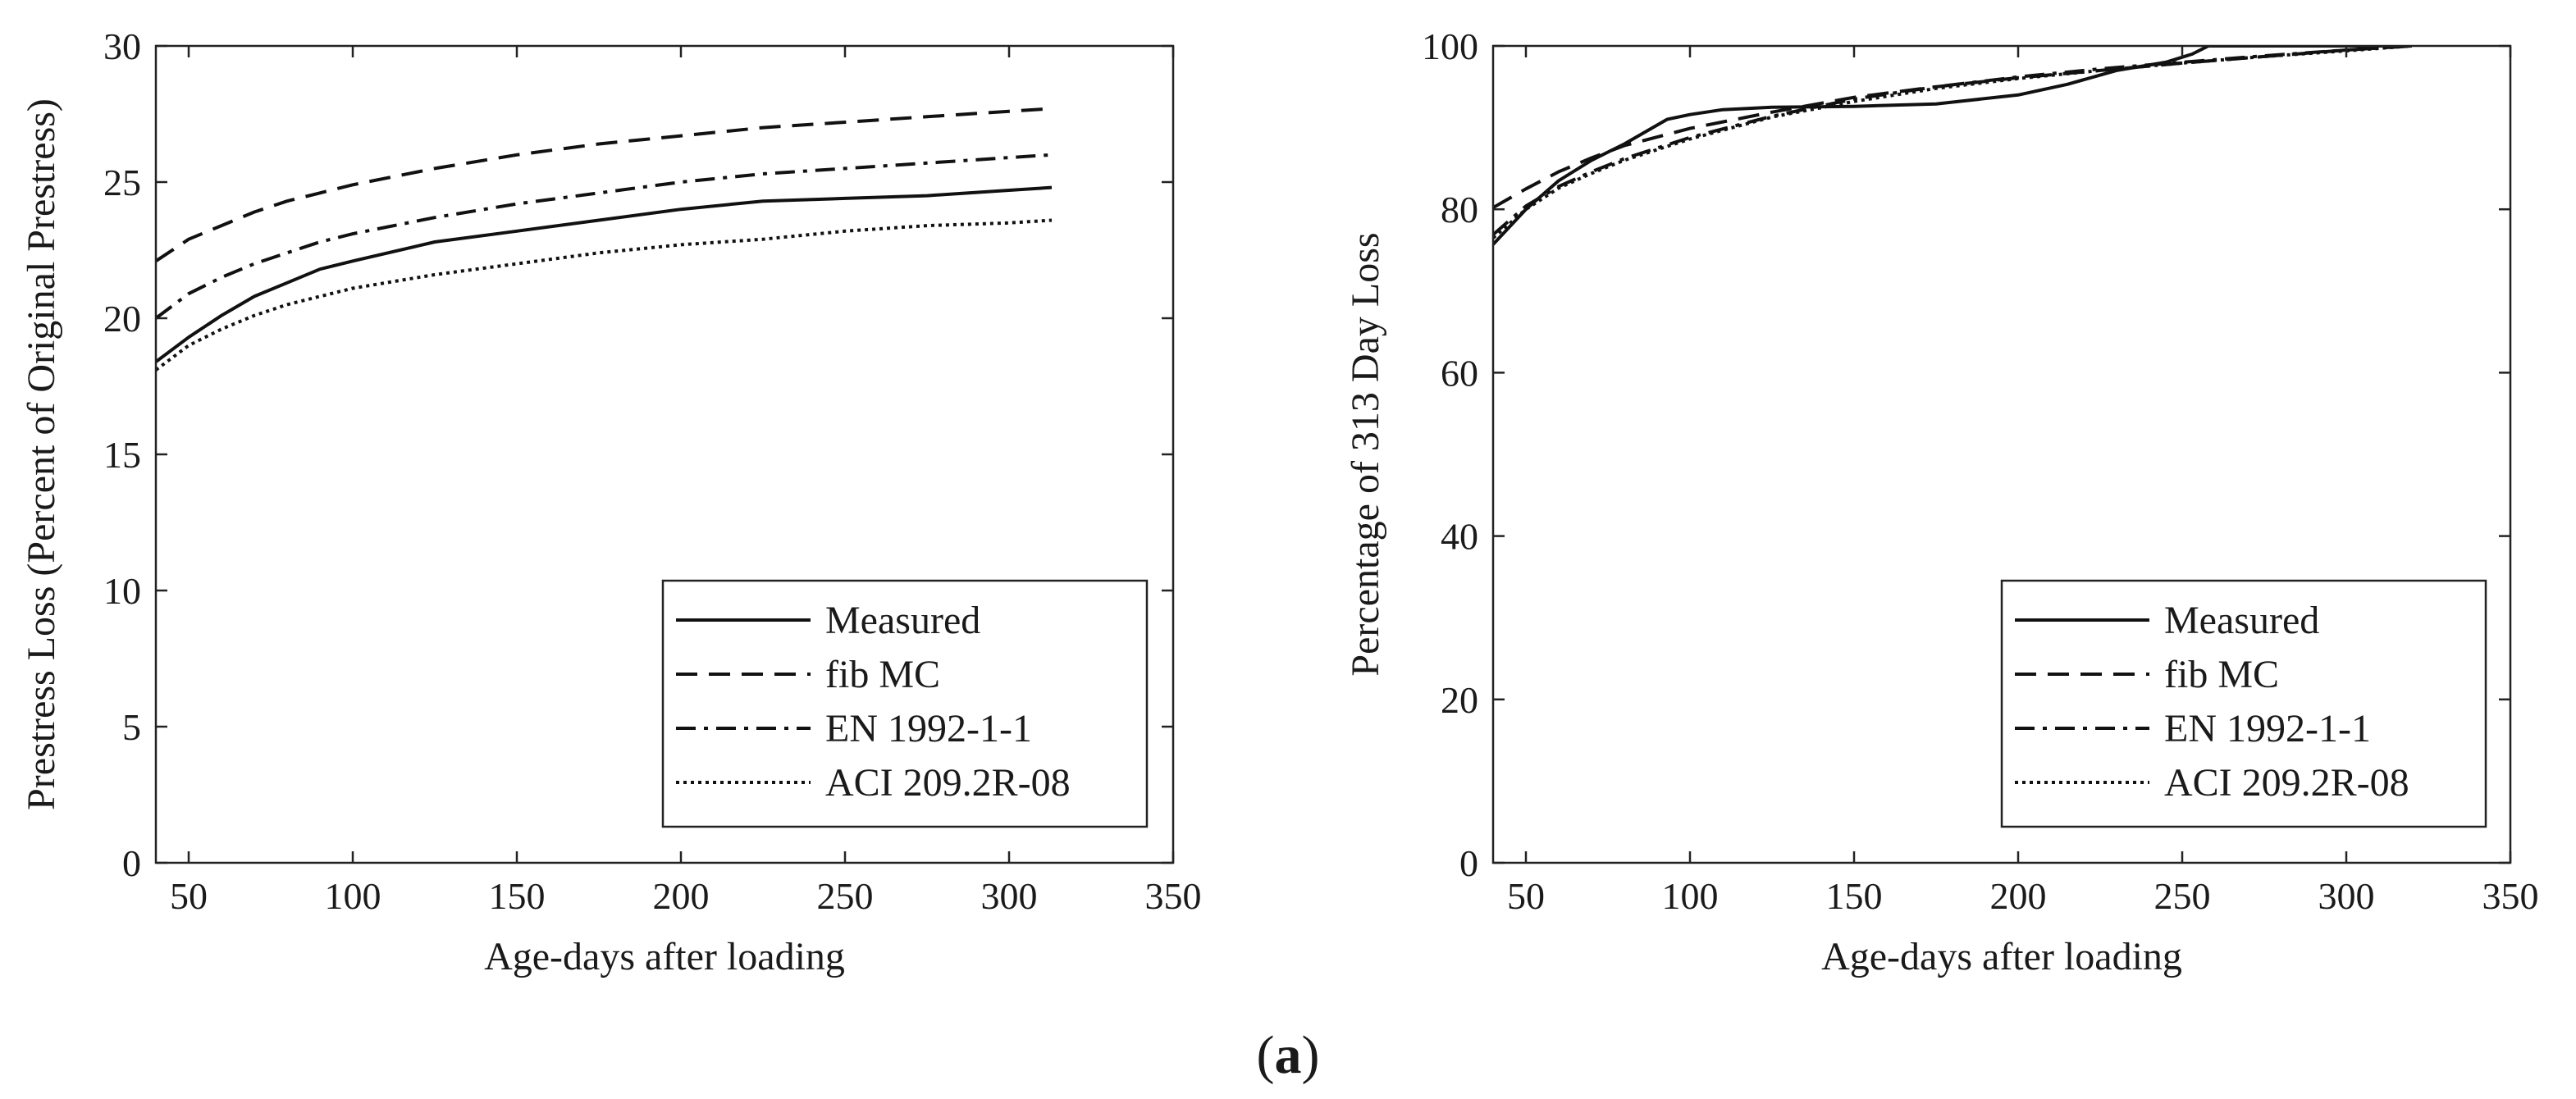  What do you see at coordinates (122, 182) in the screenshot?
I see `y-tick-label: 25` at bounding box center [122, 182].